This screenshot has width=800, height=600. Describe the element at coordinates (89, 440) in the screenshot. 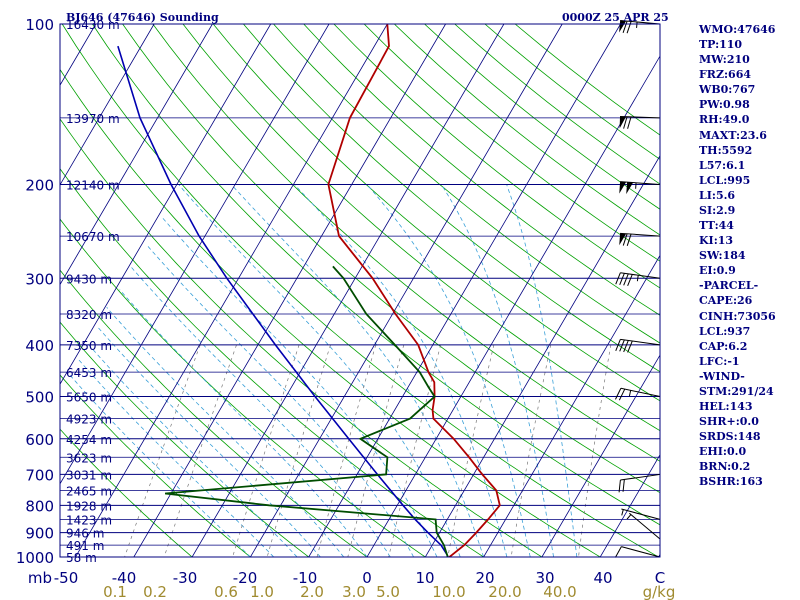

I see `height-level-label: 4254 m` at that location.